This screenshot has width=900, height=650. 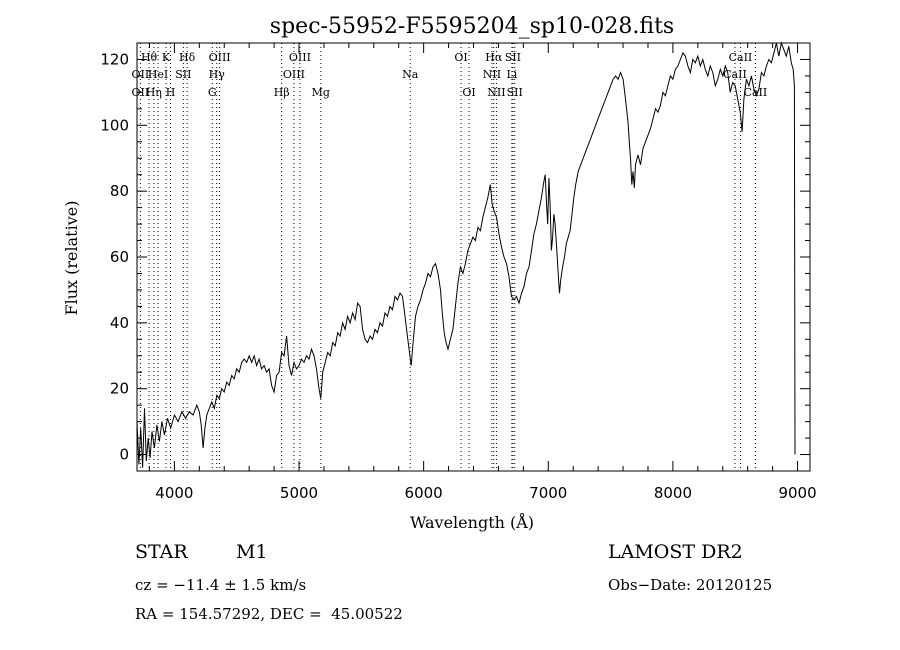 I want to click on redshift-velocity: cz = −11.4 ± 1.5 km/s, so click(x=221, y=585).